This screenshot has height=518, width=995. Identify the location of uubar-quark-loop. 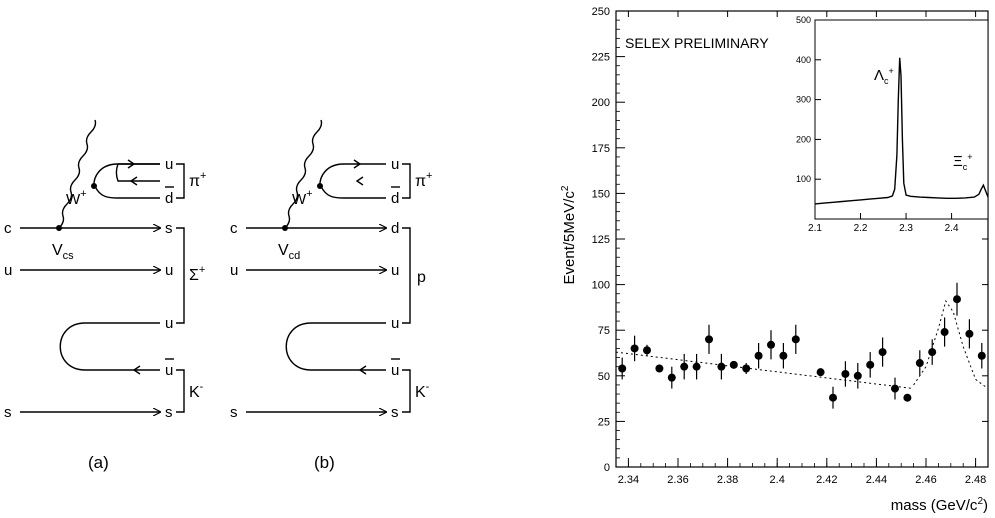
(335, 346).